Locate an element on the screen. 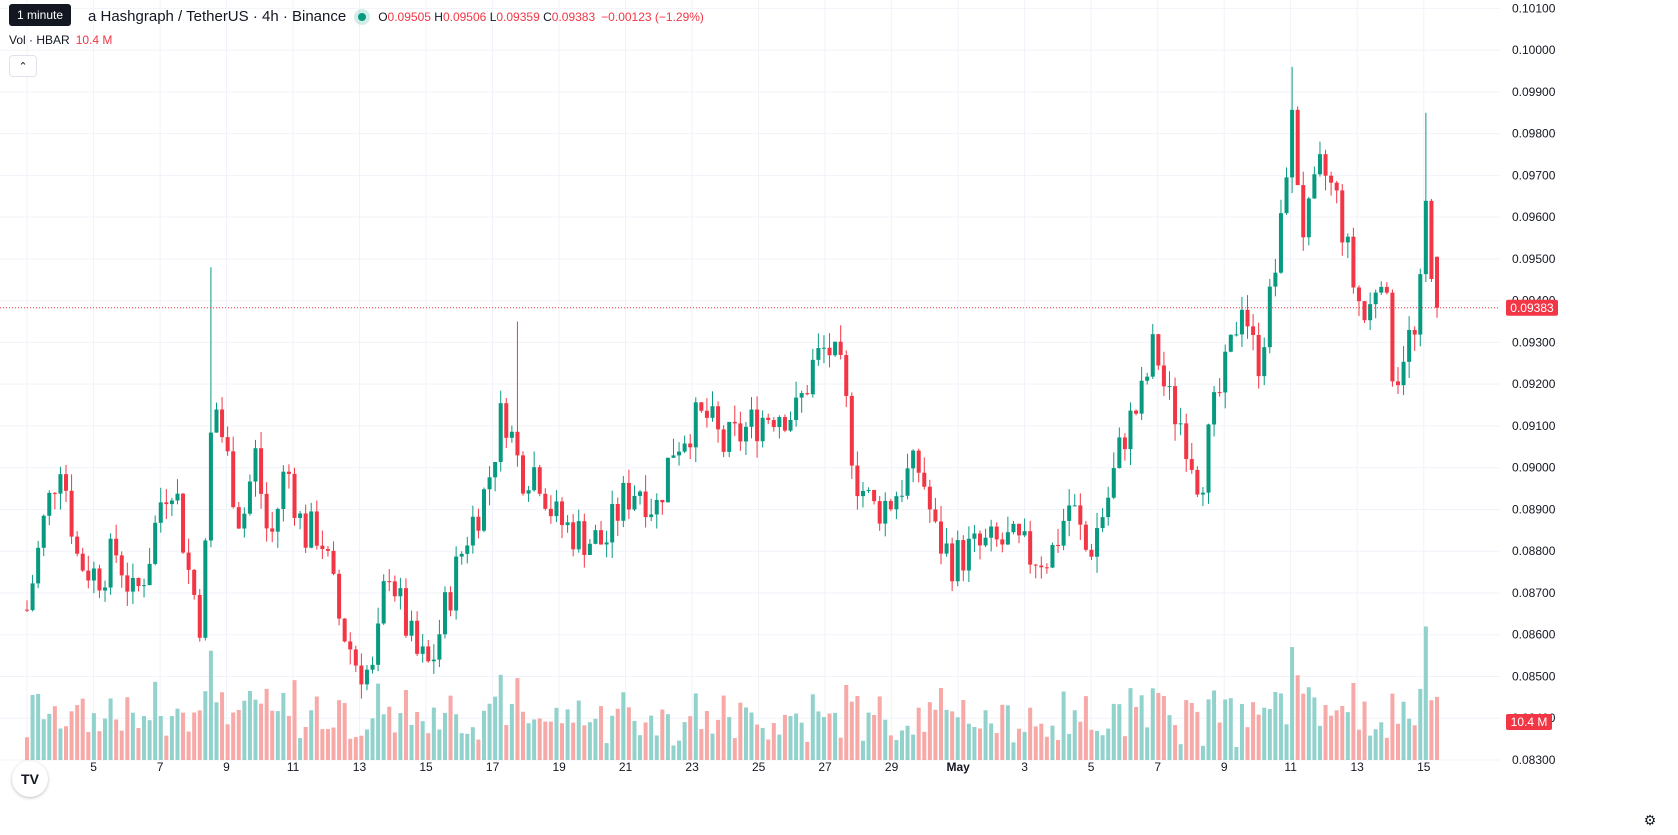 The height and width of the screenshot is (835, 1678). chevron-up-icon: ⌃ is located at coordinates (23, 66).